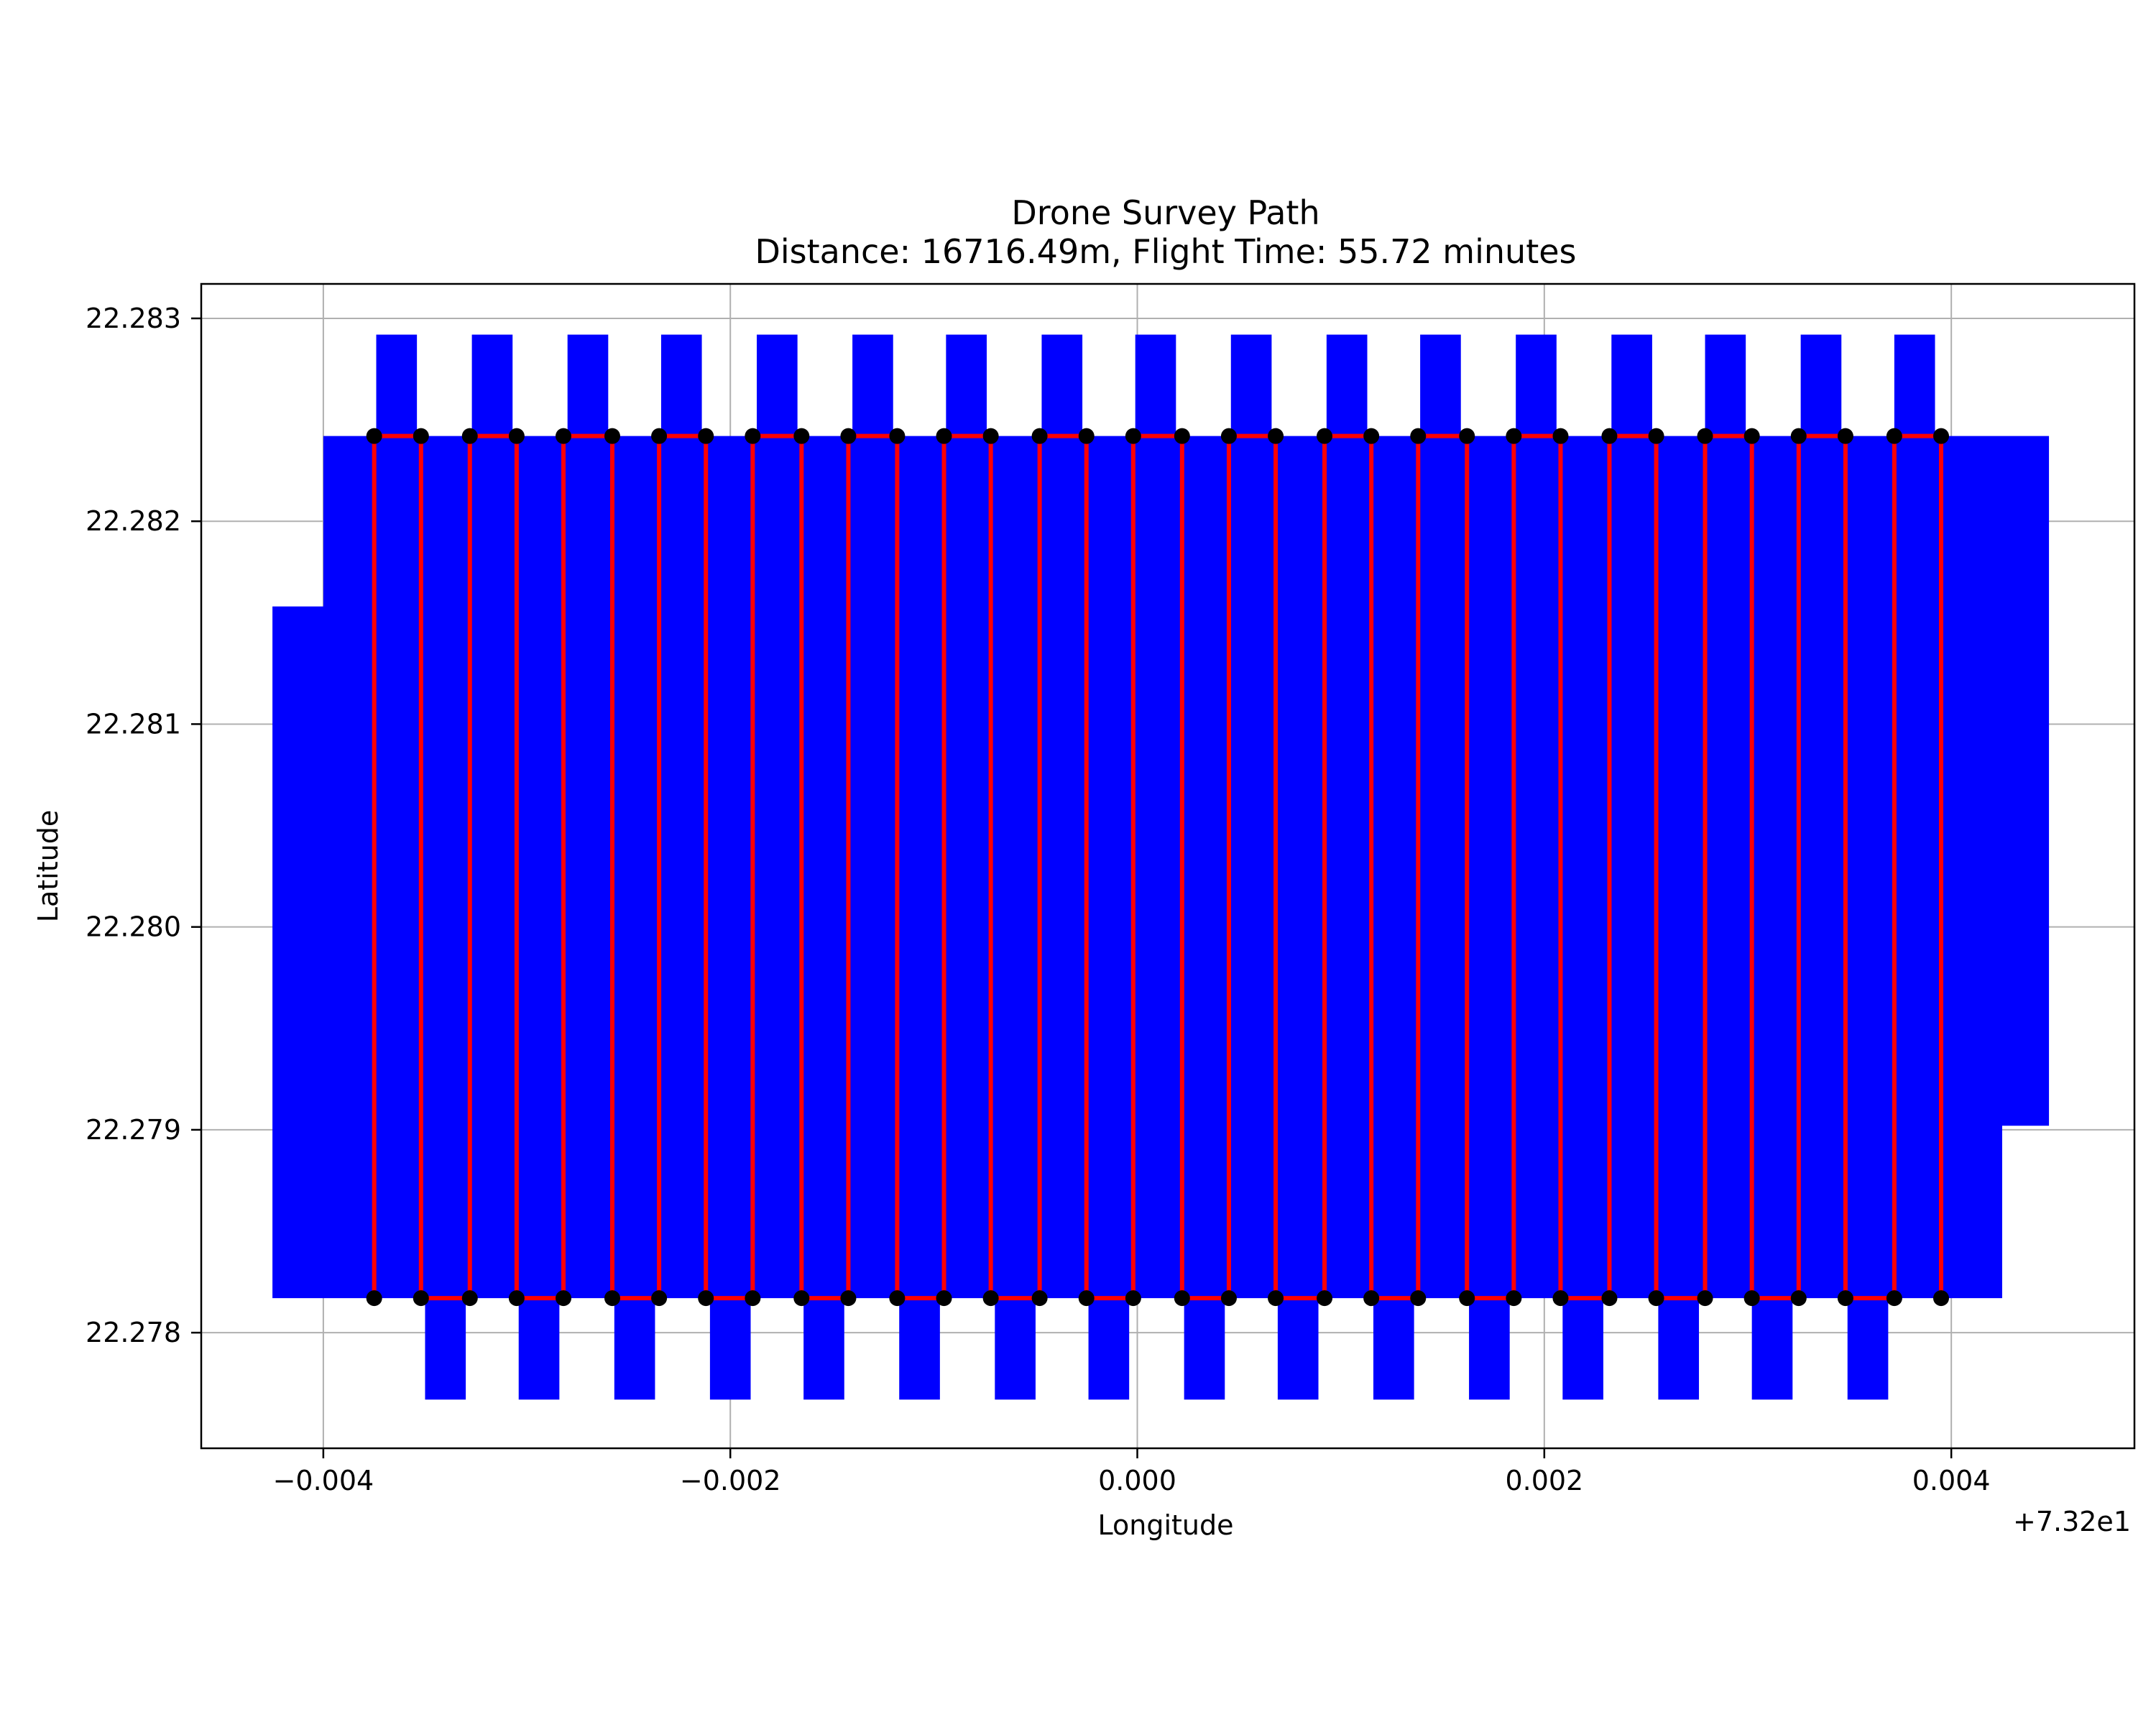  What do you see at coordinates (730, 1480) in the screenshot?
I see `x-tick-label-1: −0.002` at bounding box center [730, 1480].